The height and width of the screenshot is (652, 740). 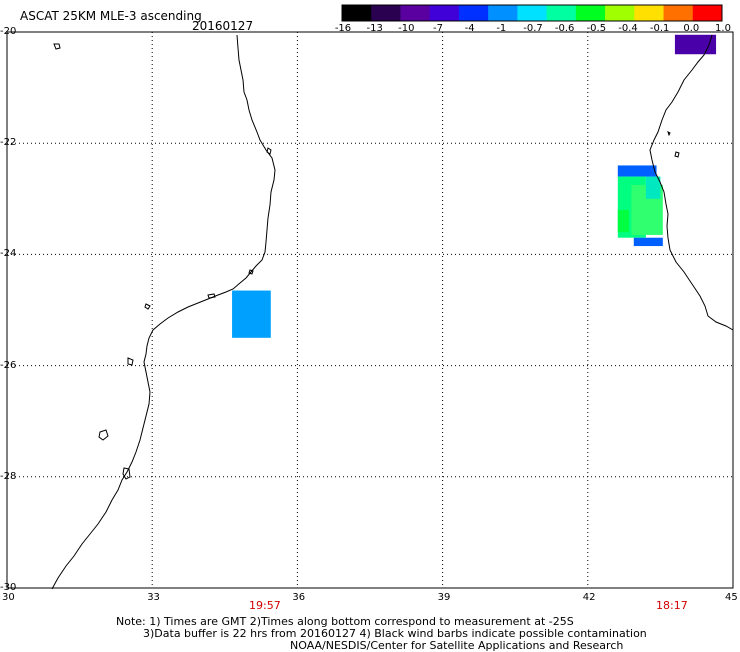 I want to click on x-tick-label: 45, so click(x=731, y=597).